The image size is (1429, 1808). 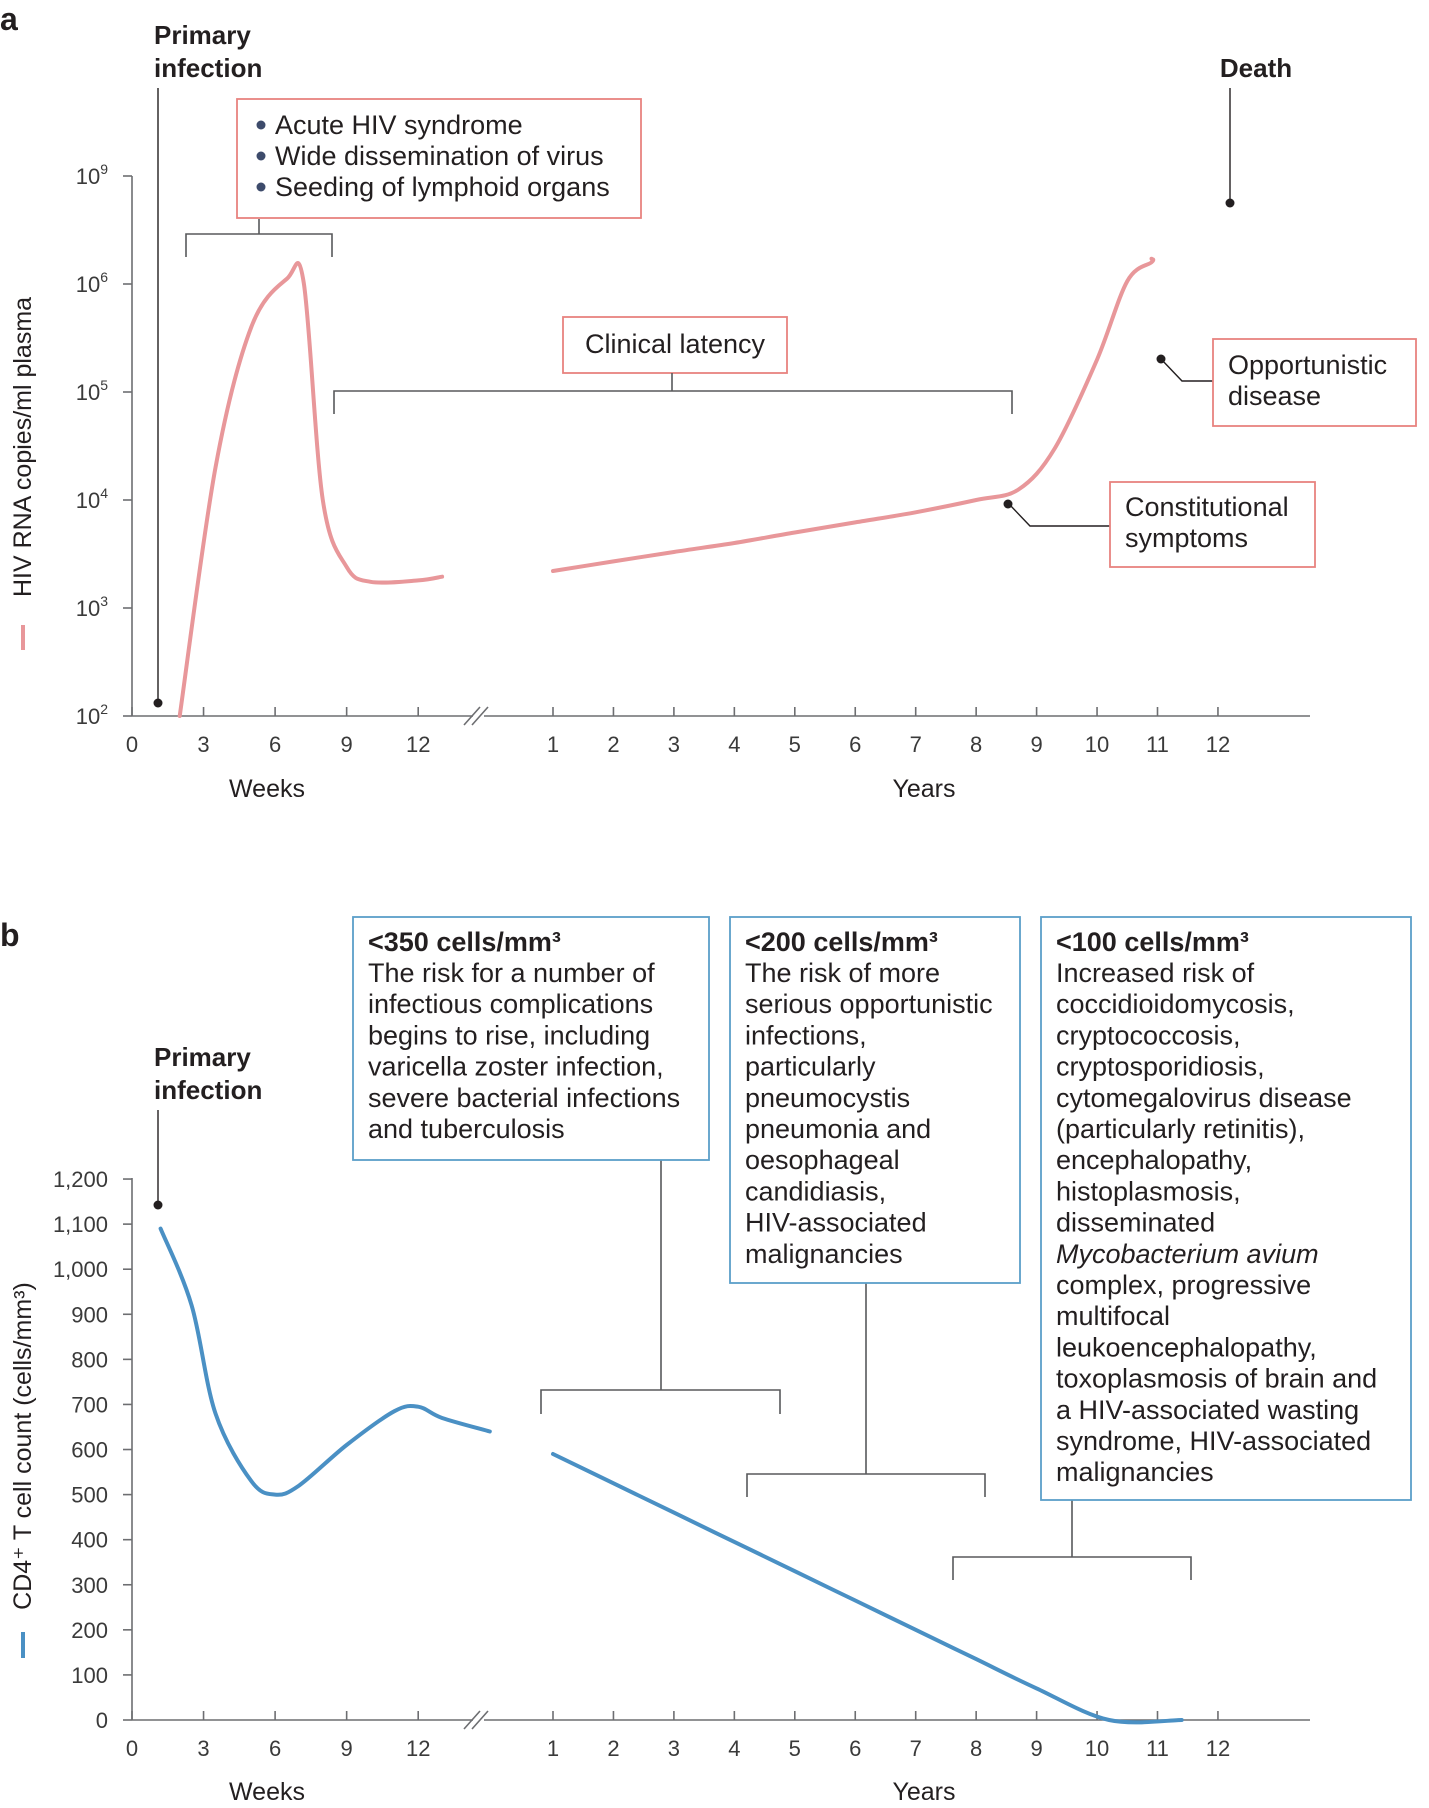 I want to click on a-opportunistic-leader, so click(x=1186, y=370).